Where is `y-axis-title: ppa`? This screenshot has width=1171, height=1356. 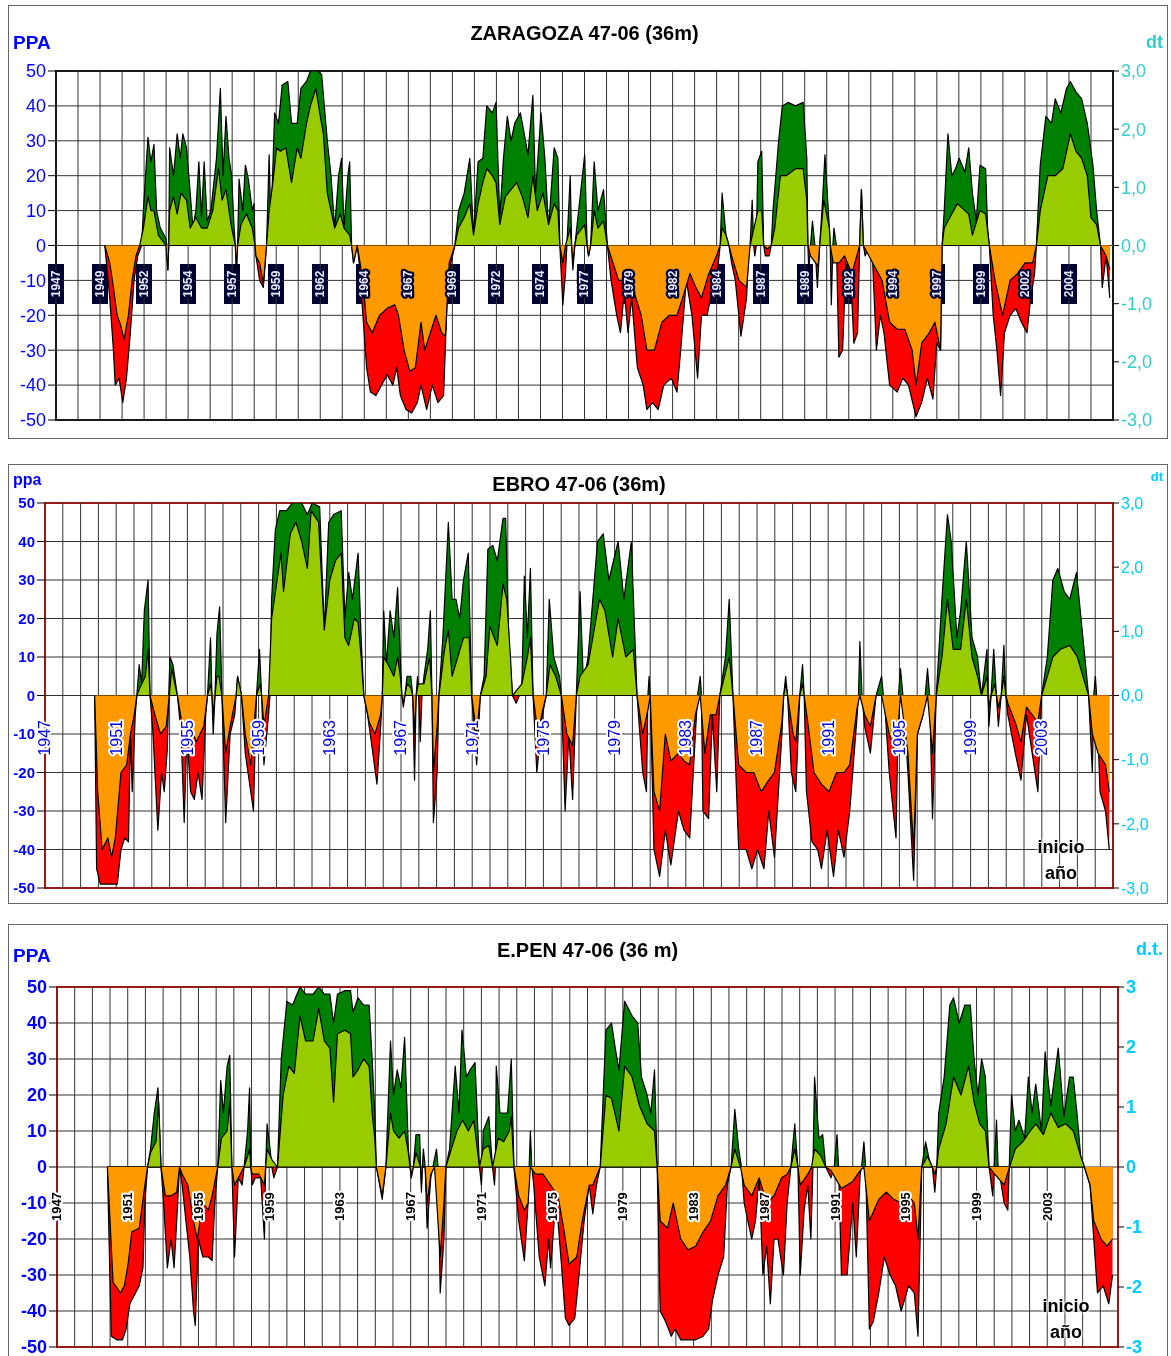
y-axis-title: ppa is located at coordinates (27, 480).